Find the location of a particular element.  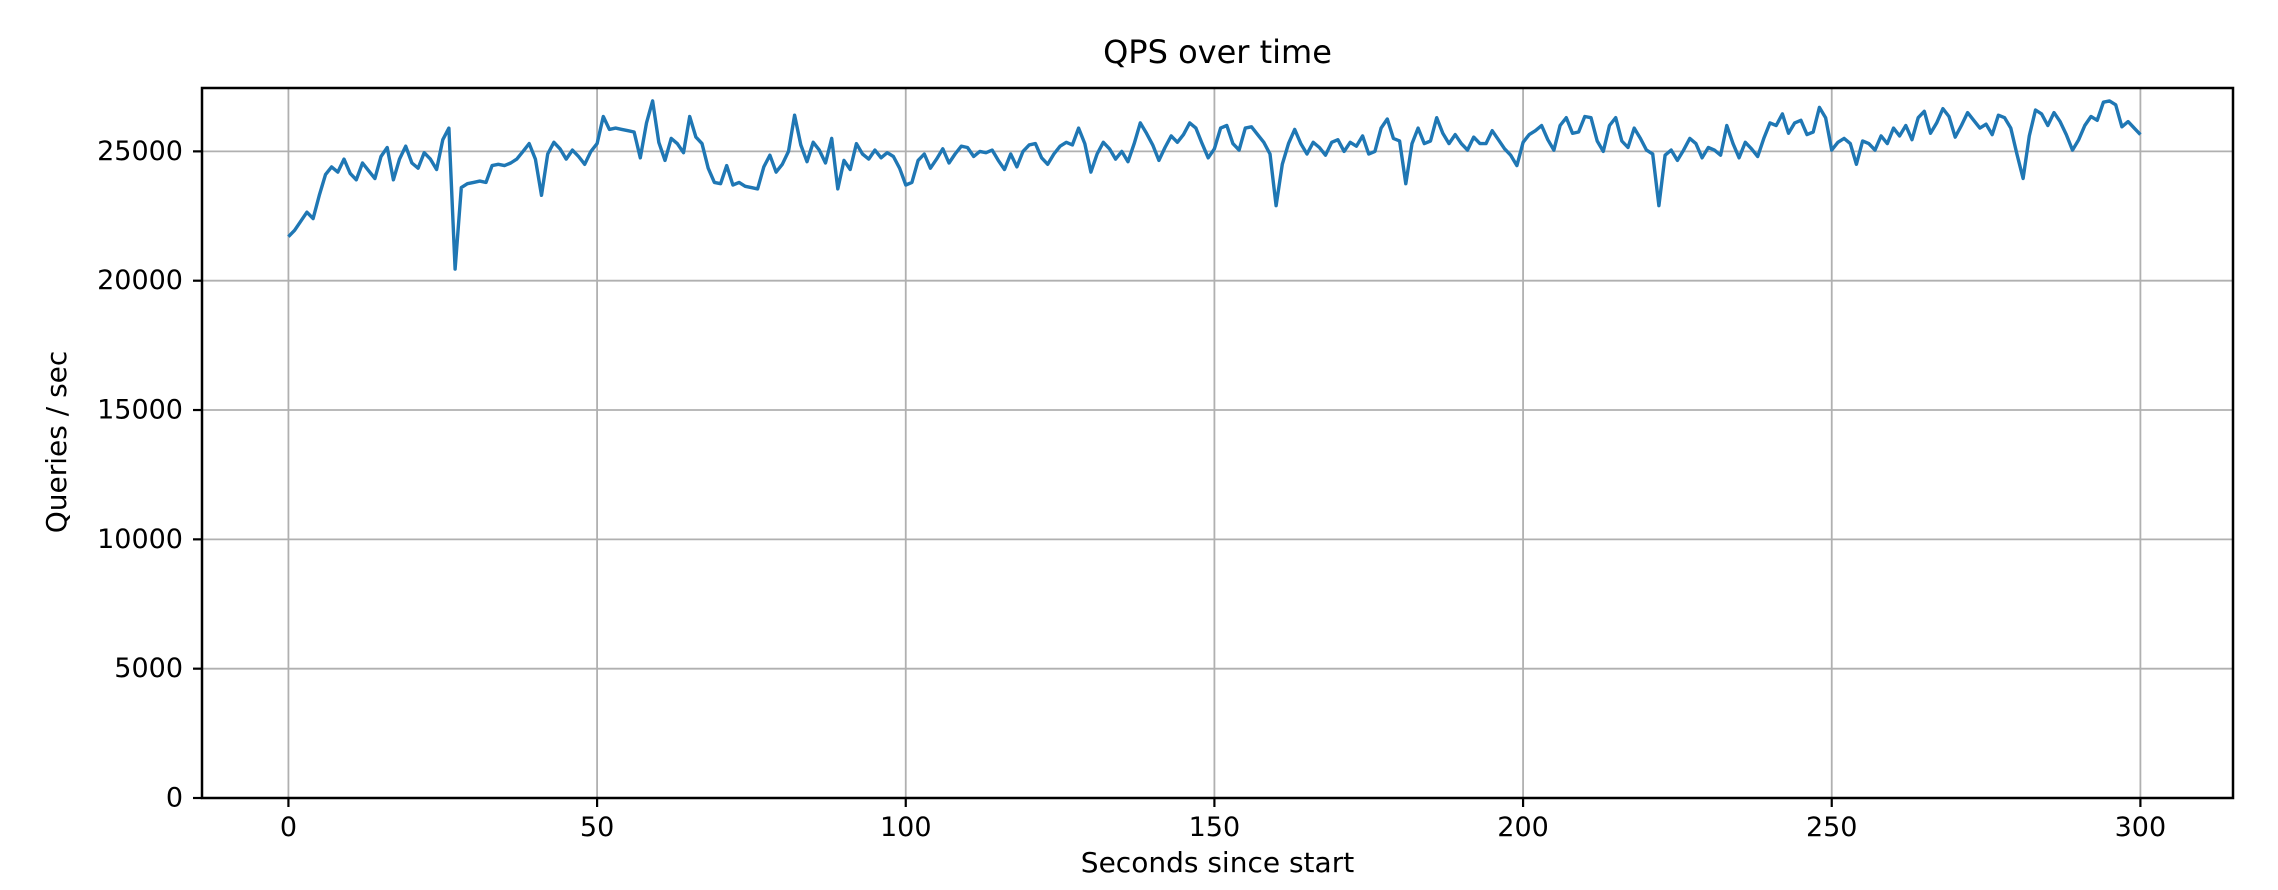

tick-label-y-25000: 25000 is located at coordinates (140, 151).